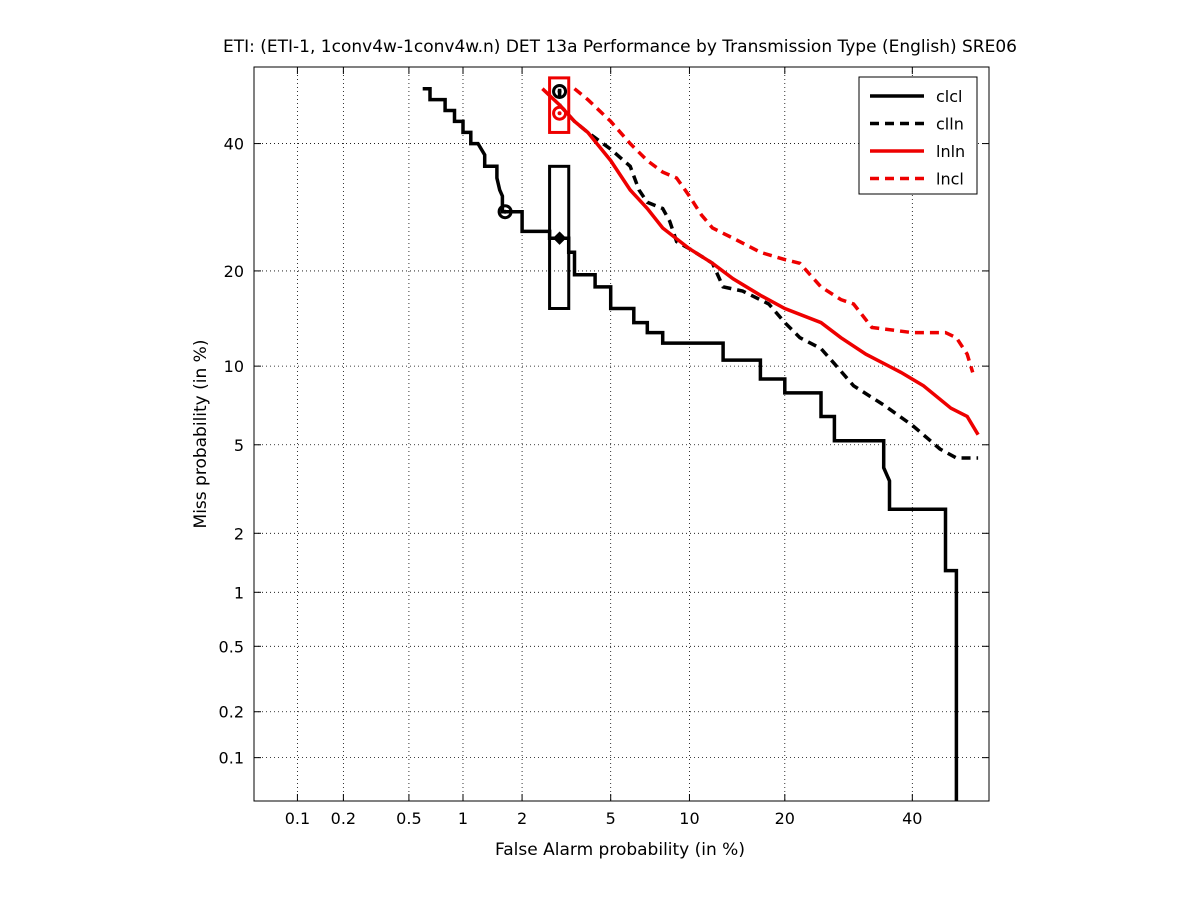 Image resolution: width=1201 pixels, height=900 pixels. What do you see at coordinates (950, 151) in the screenshot?
I see `legend-label-lnln: lnln` at bounding box center [950, 151].